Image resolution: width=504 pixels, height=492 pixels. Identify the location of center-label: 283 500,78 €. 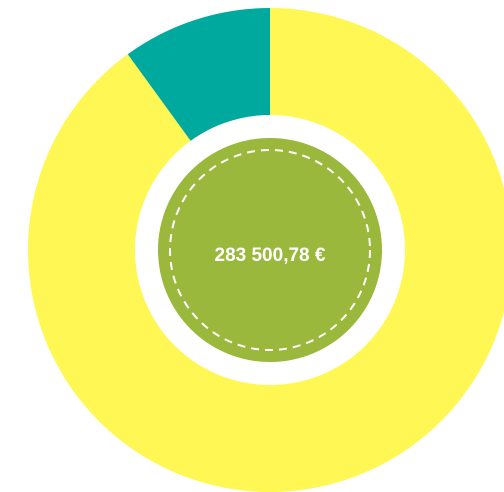
(270, 255).